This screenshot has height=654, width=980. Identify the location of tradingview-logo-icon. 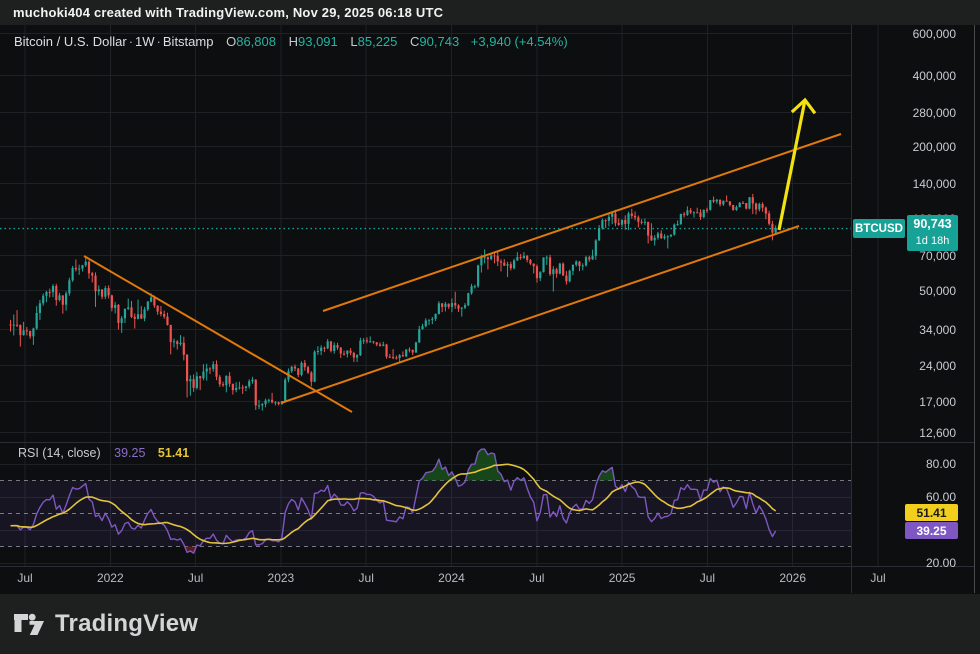
(30, 624).